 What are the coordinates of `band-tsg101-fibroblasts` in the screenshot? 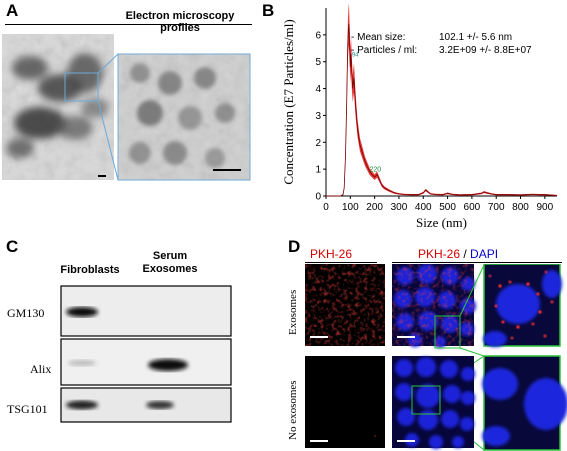 It's located at (82, 405).